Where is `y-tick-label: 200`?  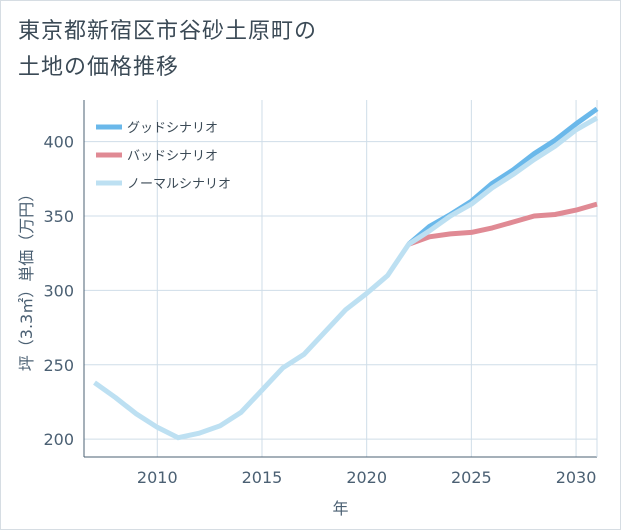 y-tick-label: 200 is located at coordinates (58, 439).